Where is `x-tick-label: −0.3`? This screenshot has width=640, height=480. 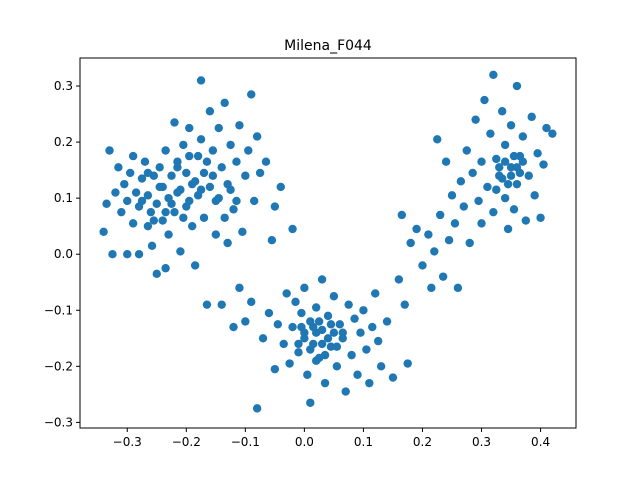
x-tick-label: −0.3 is located at coordinates (127, 442).